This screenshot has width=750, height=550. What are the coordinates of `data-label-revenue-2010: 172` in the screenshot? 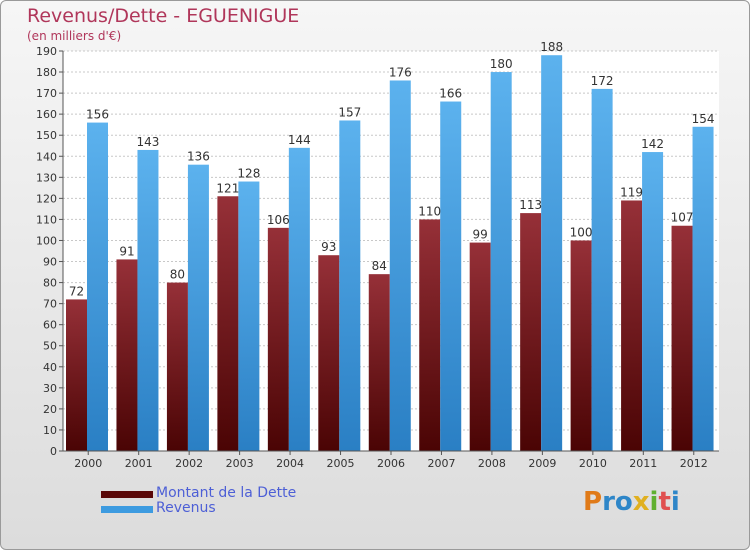 It's located at (602, 81).